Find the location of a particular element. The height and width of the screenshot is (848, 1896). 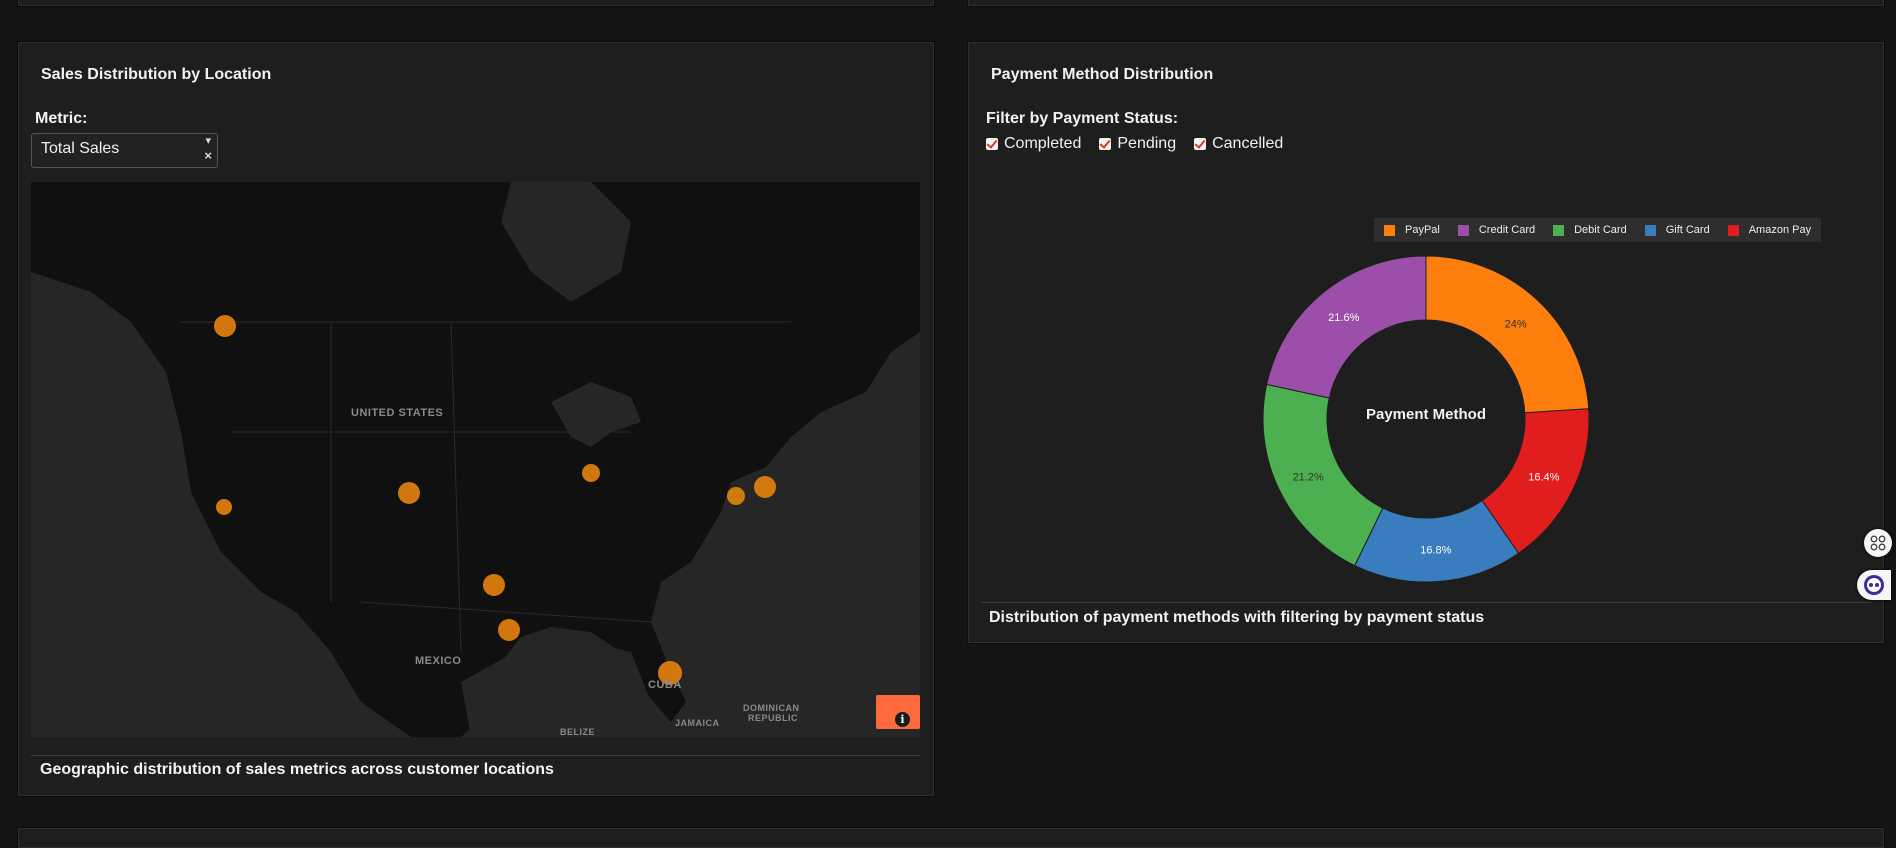

metric-select: Total Sales ▾ × is located at coordinates (124, 150).